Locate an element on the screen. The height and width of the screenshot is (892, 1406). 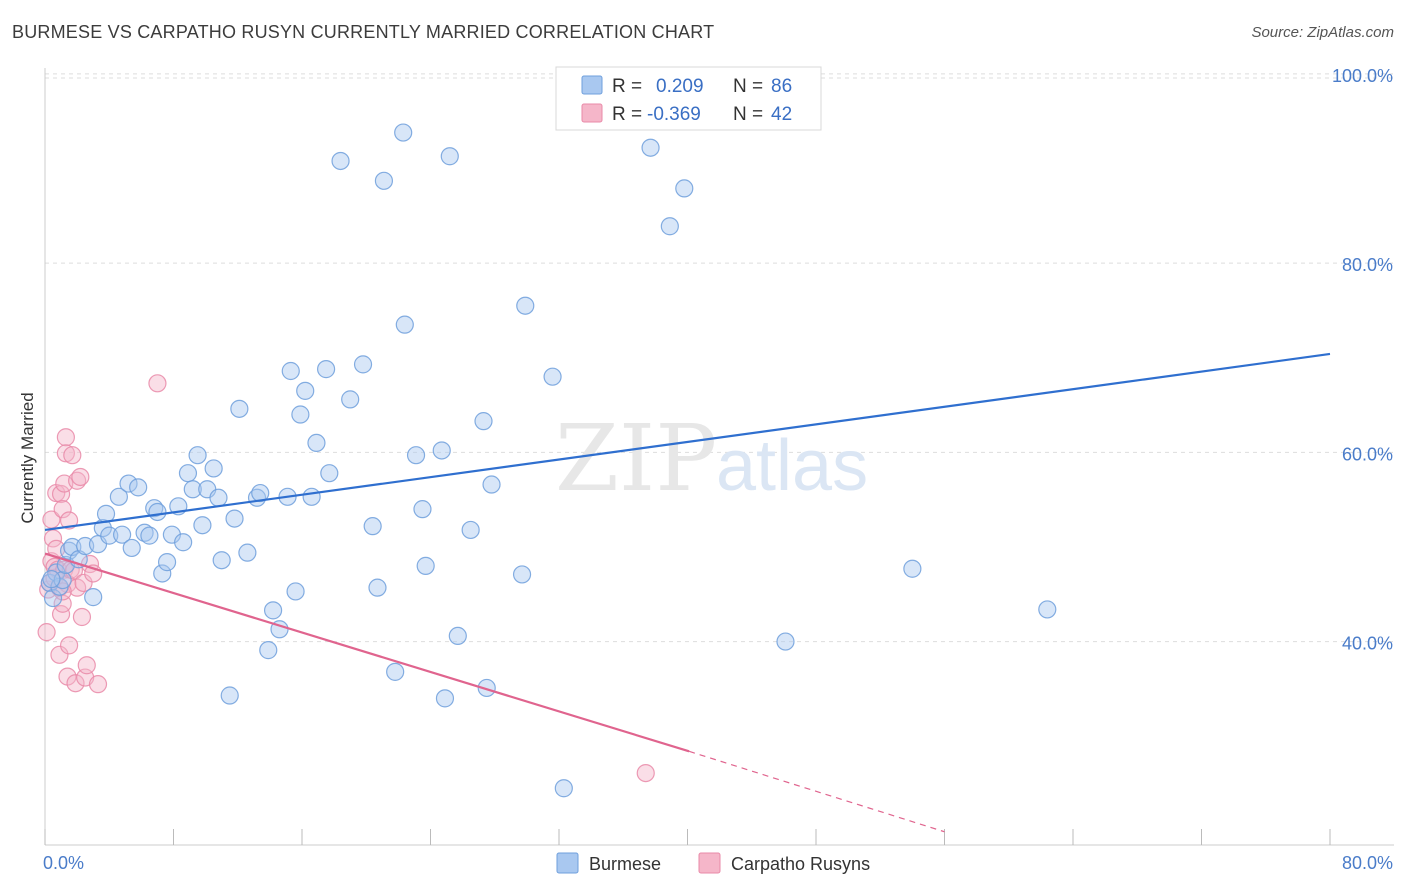
trend-line-rusyn-extension is located at coordinates (816, 791).